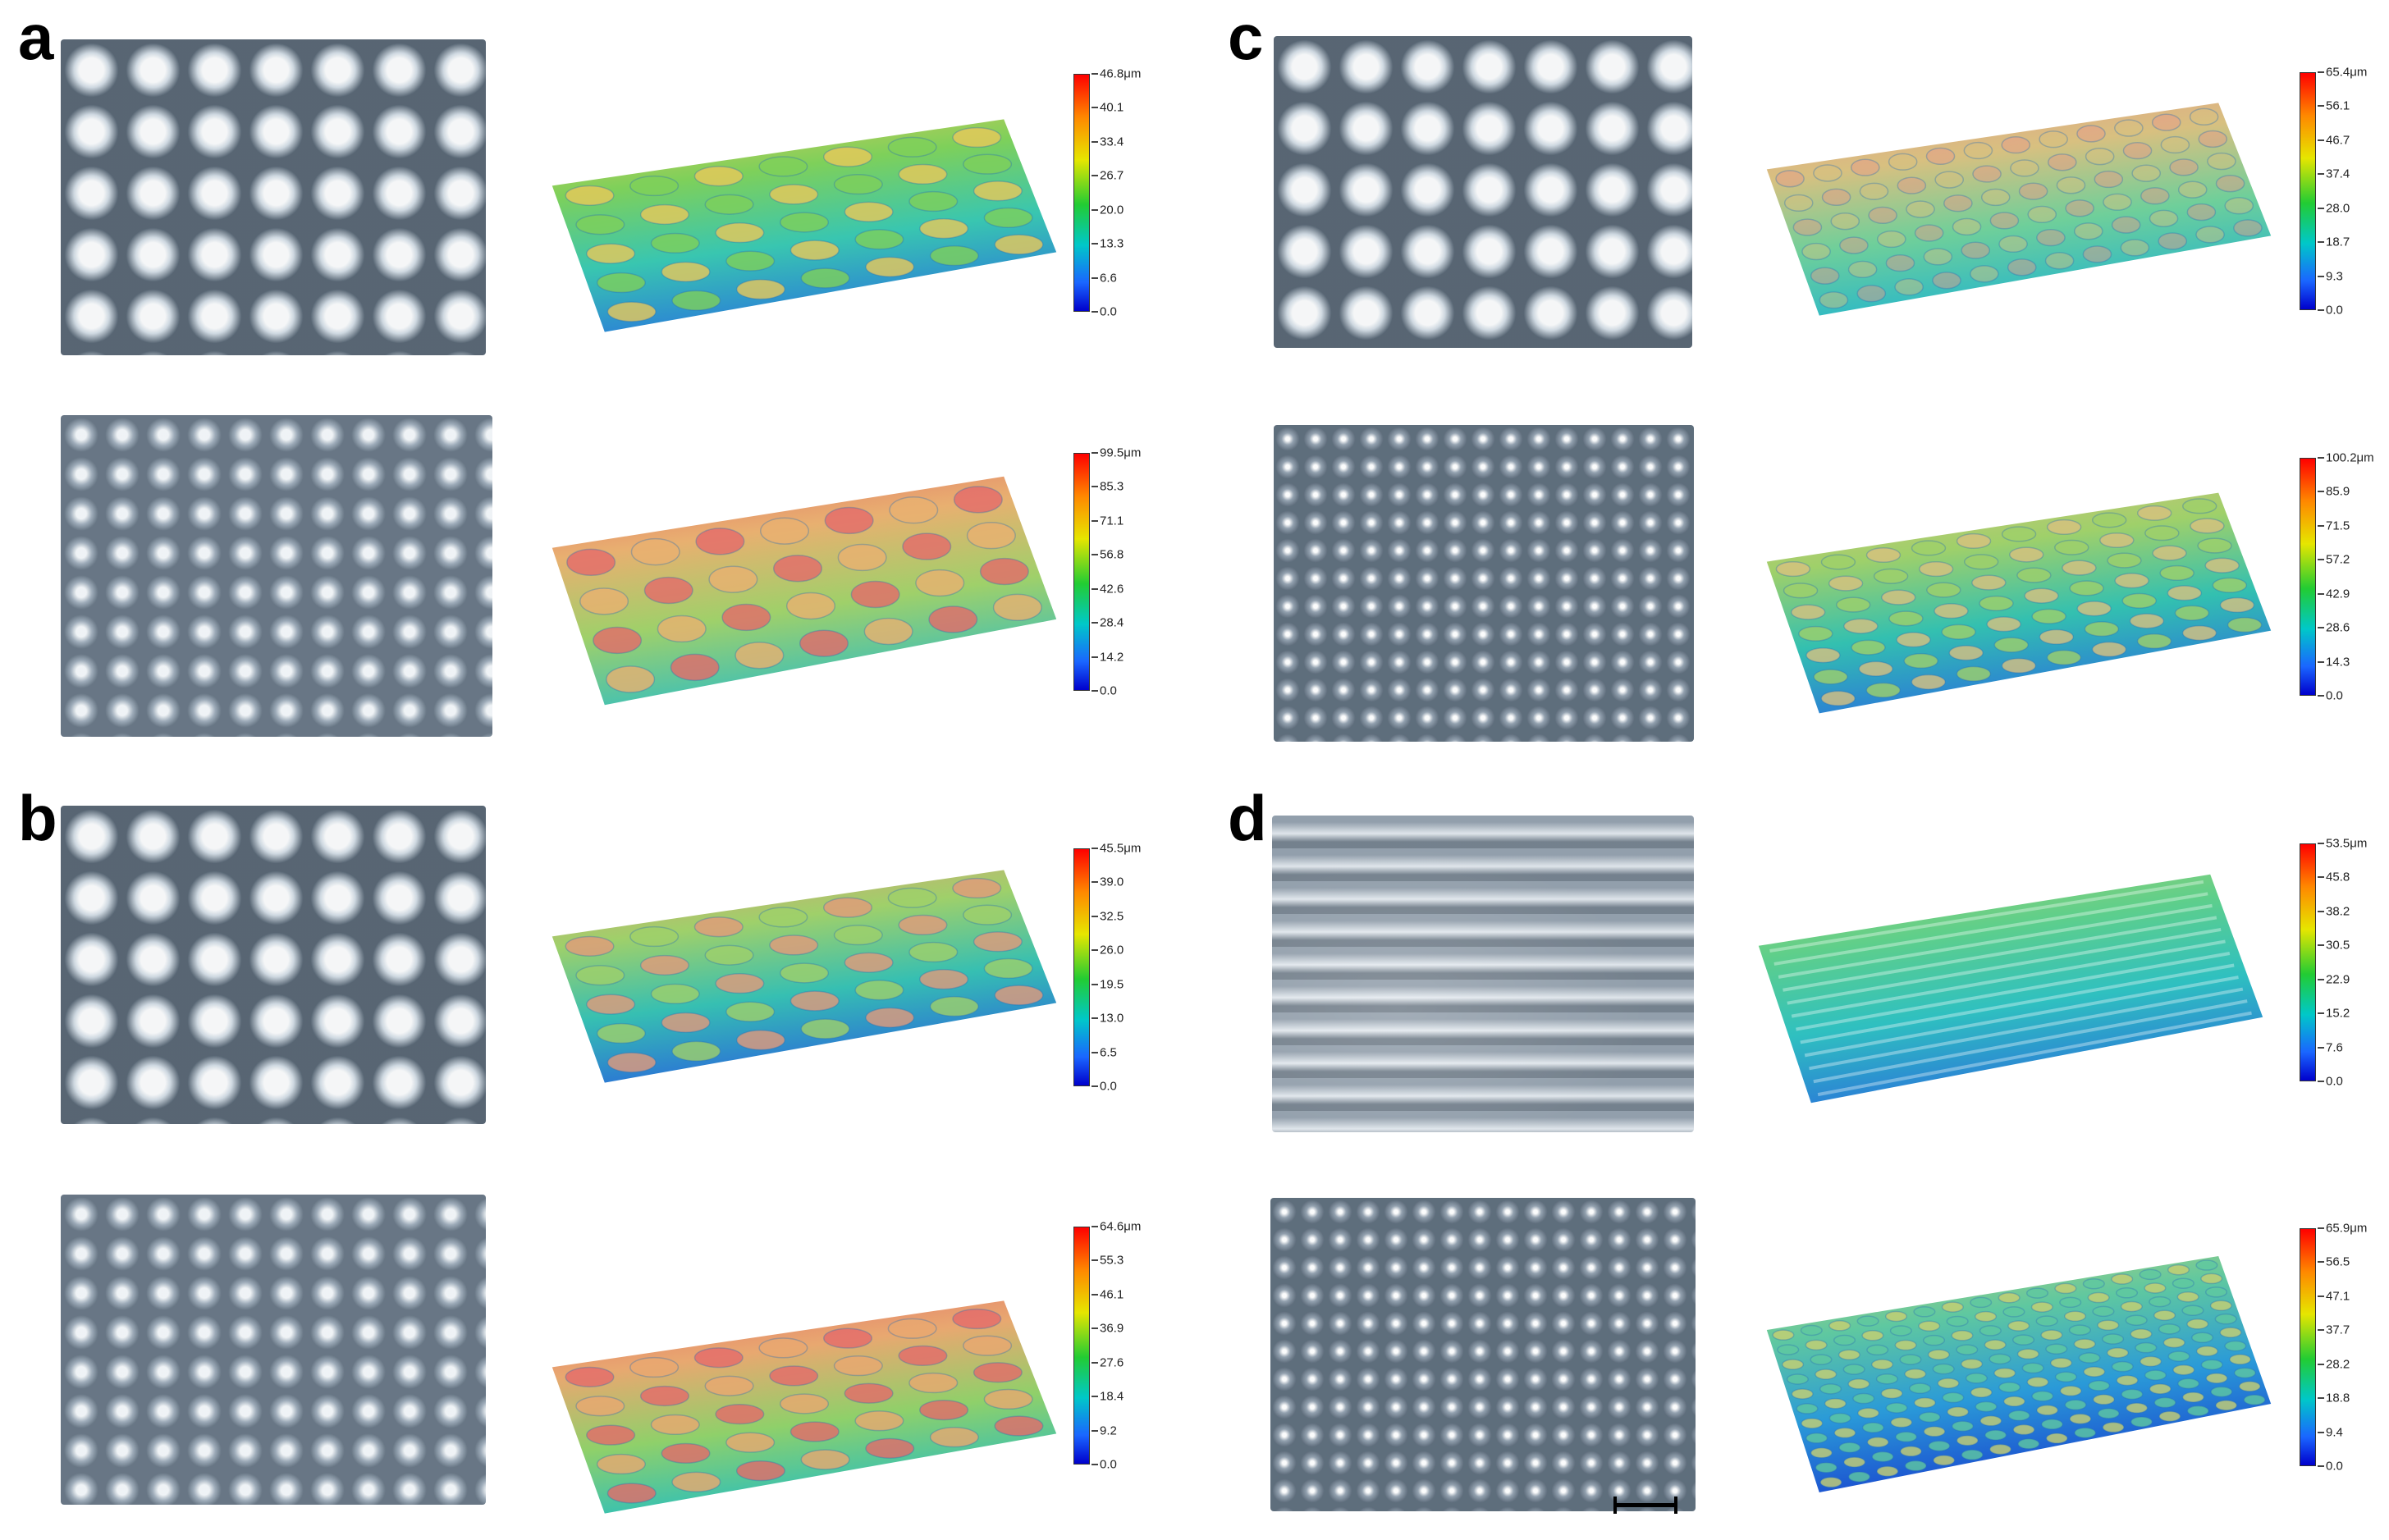  I want to click on colorbar-tick-label: 9.3, so click(2334, 276).